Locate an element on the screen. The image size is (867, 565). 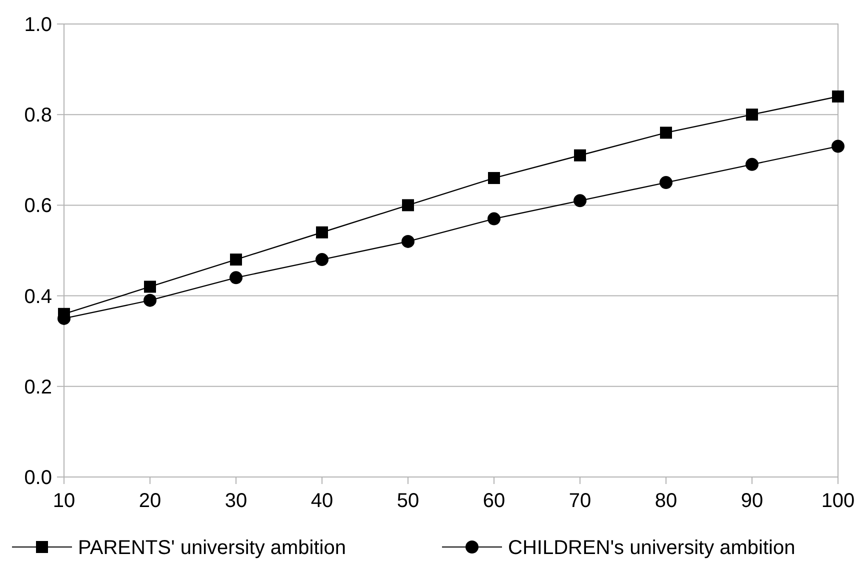
x-tick-label: 100 is located at coordinates (838, 501).